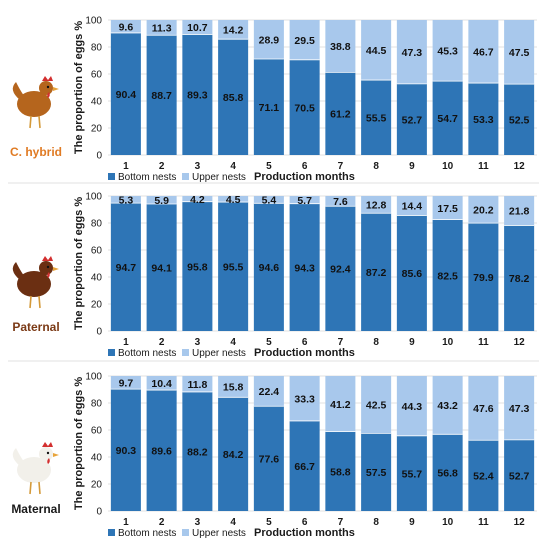 The height and width of the screenshot is (555, 547). Describe the element at coordinates (233, 342) in the screenshot. I see `x-tick-label: 4` at that location.